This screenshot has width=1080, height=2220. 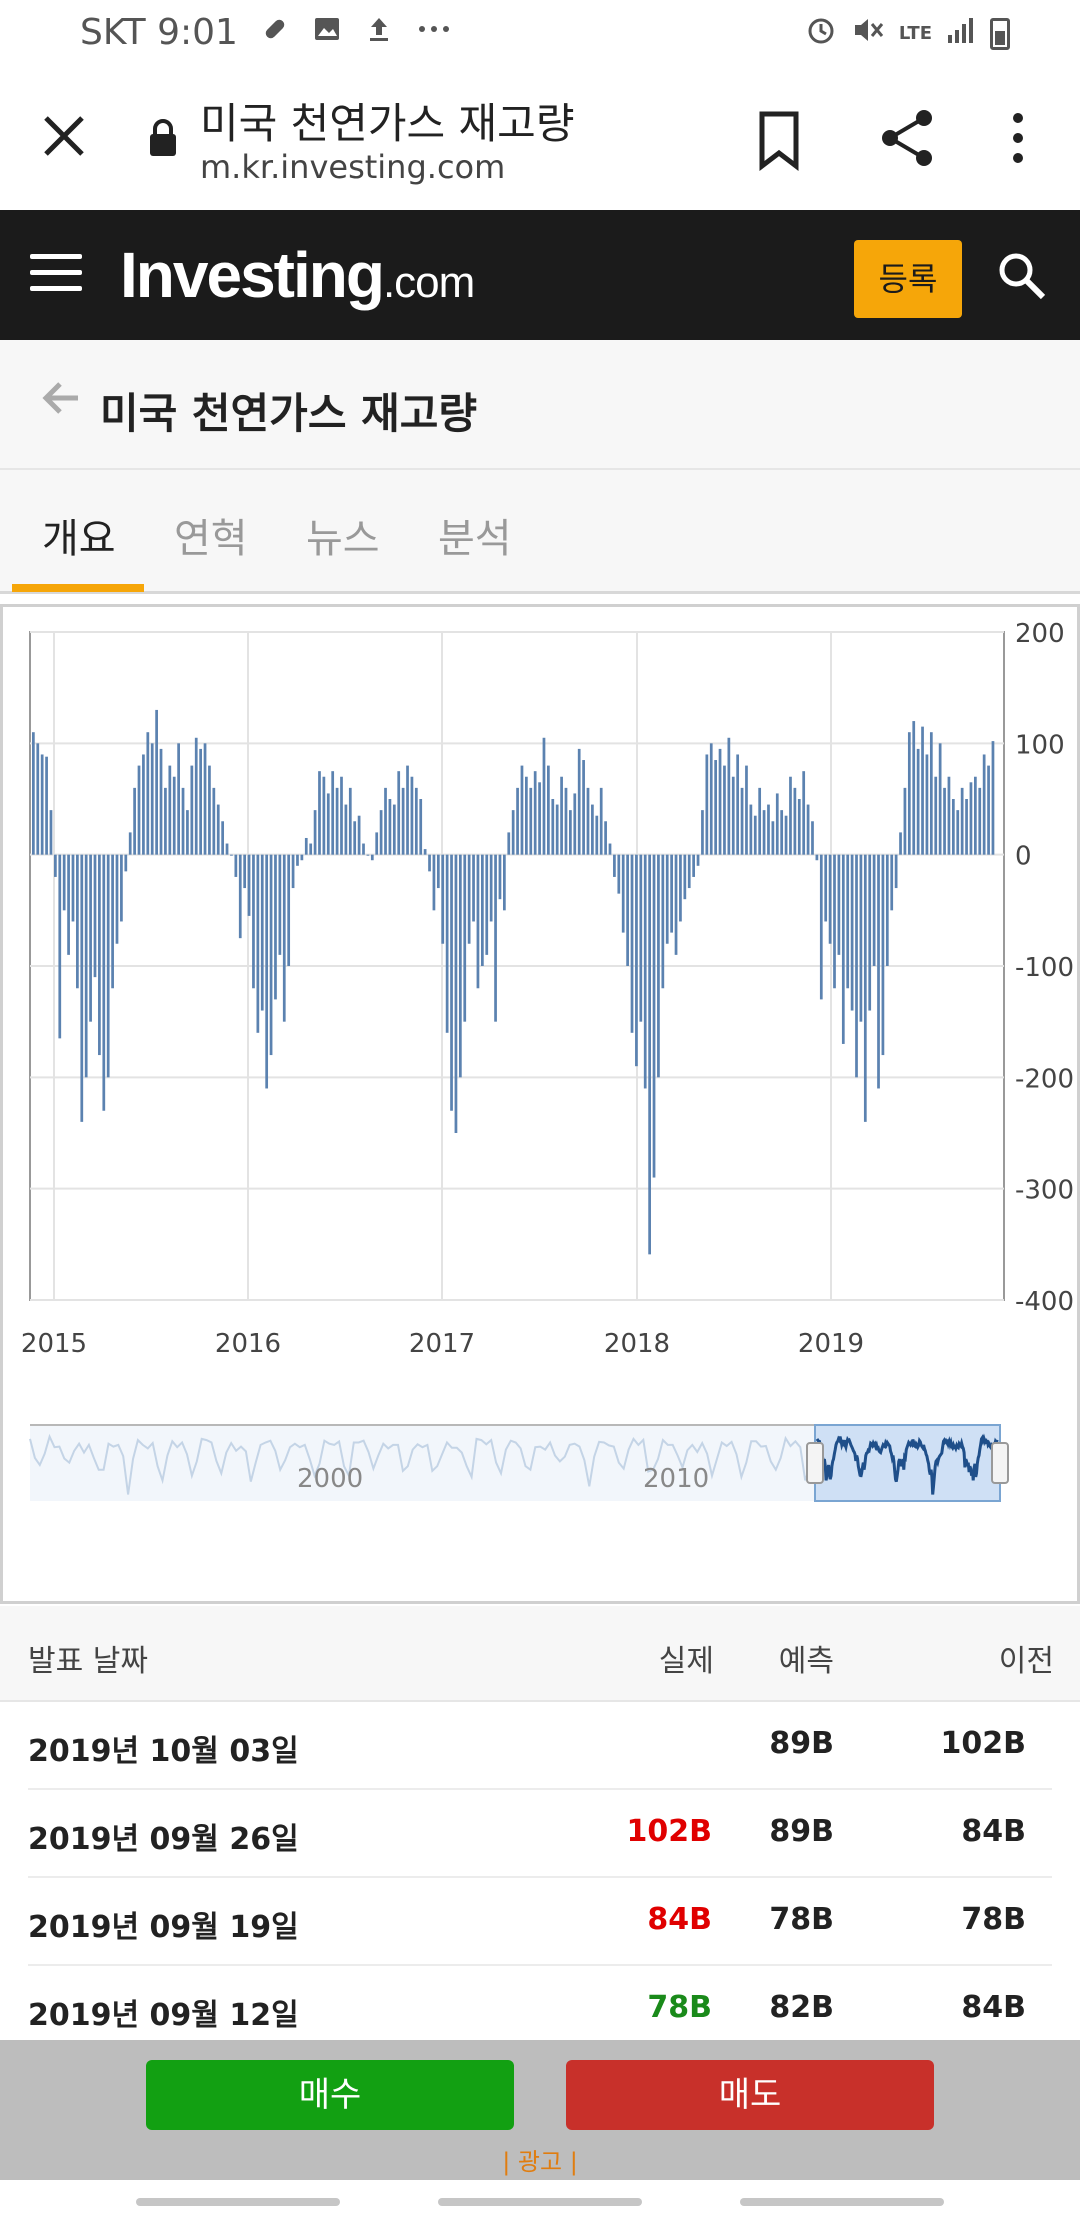 What do you see at coordinates (211, 539) in the screenshot?
I see `tab-history: 연혁` at bounding box center [211, 539].